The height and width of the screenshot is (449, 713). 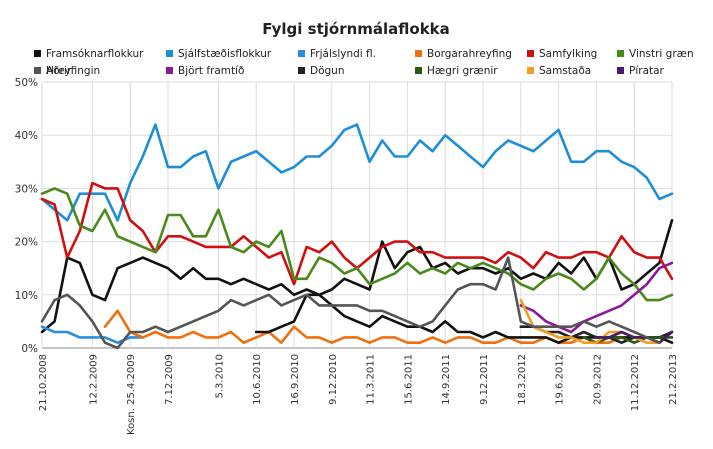 What do you see at coordinates (211, 71) in the screenshot?
I see `legend-label: Björt framtíð` at bounding box center [211, 71].